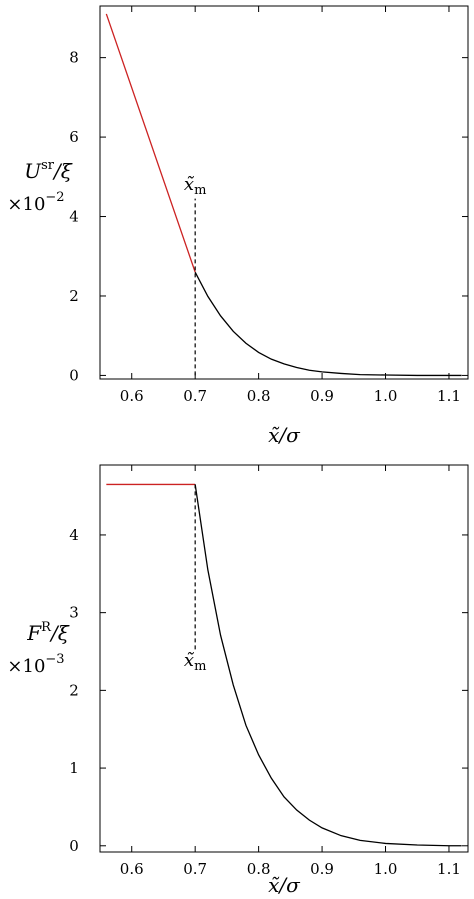 This screenshot has height=899, width=474. Describe the element at coordinates (33, 171) in the screenshot. I see `y-axis-label-main: U` at that location.